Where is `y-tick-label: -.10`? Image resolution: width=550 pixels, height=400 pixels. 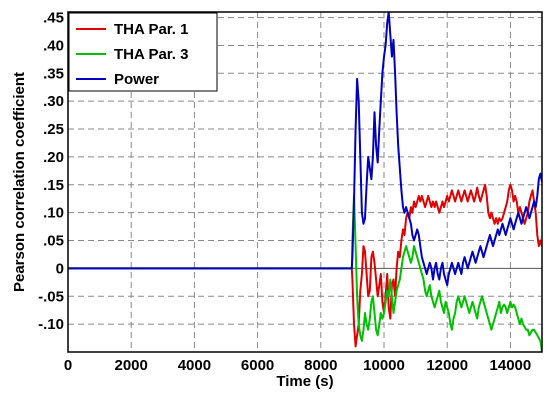
y-tick-label: -.10 is located at coordinates (51, 324).